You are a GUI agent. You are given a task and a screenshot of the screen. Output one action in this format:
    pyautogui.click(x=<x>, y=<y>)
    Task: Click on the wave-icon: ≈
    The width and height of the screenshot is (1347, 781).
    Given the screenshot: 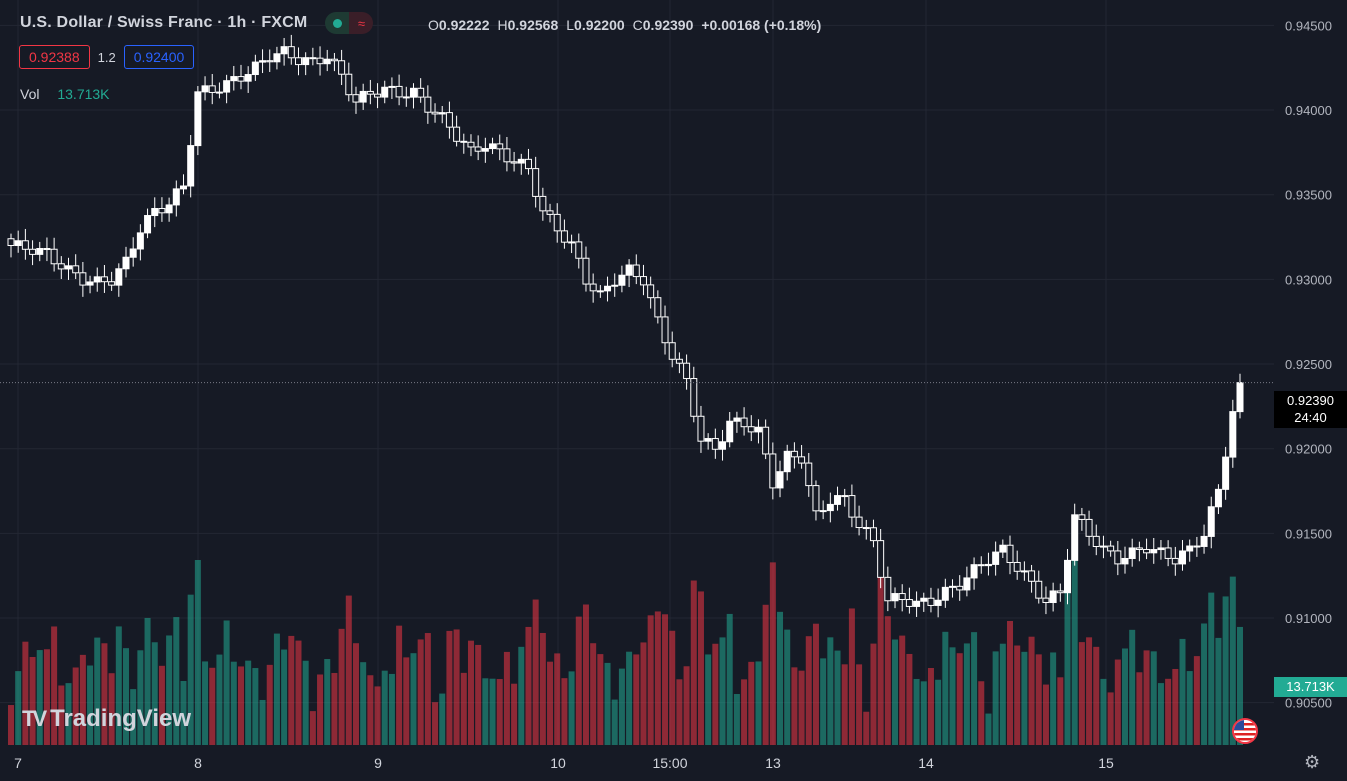 What is the action you would take?
    pyautogui.click(x=361, y=23)
    